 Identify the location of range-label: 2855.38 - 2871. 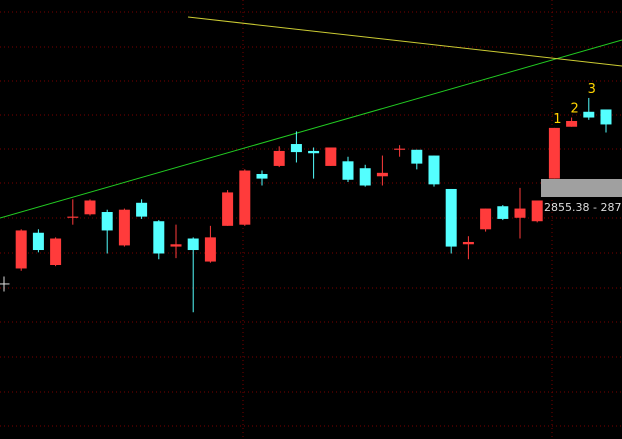
(583, 207).